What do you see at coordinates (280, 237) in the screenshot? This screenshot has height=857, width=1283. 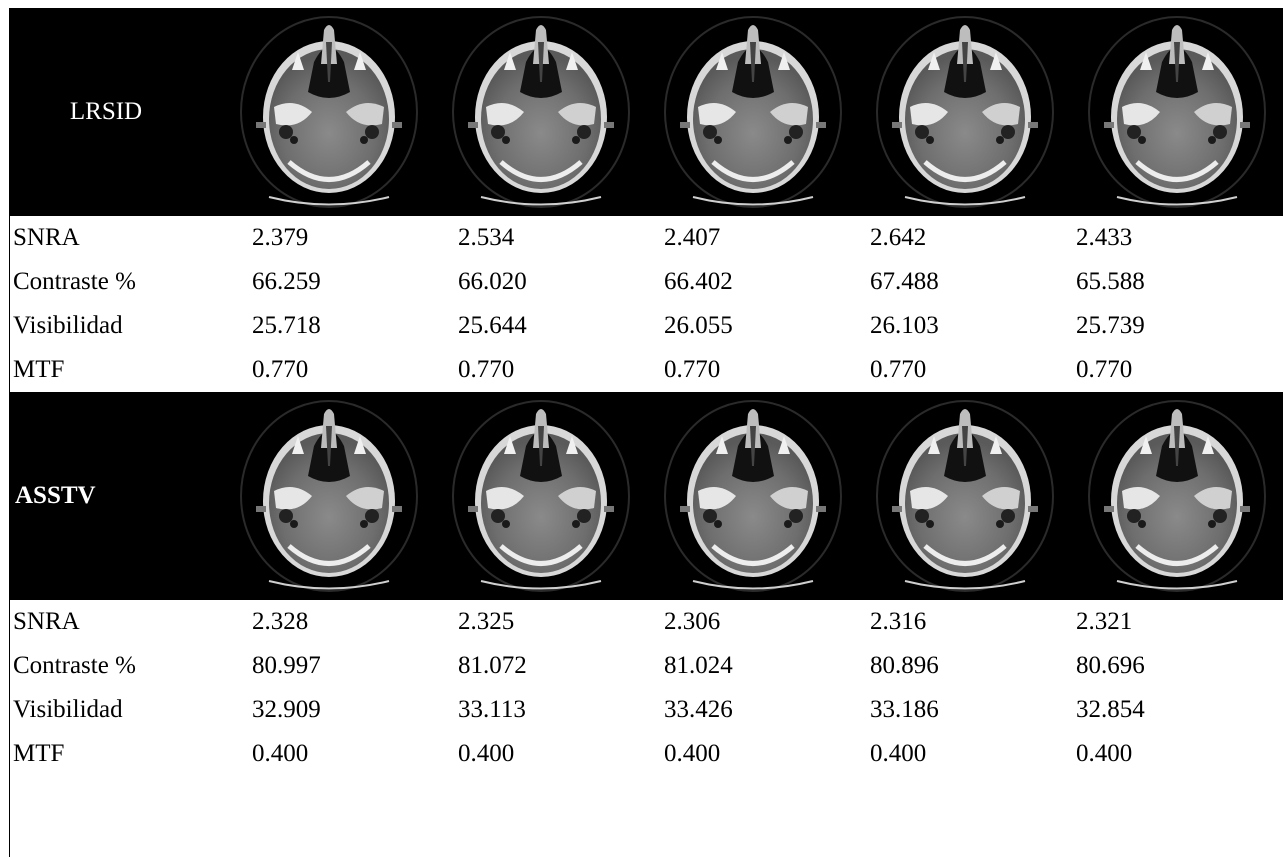 I see `table-cell: 2.379` at bounding box center [280, 237].